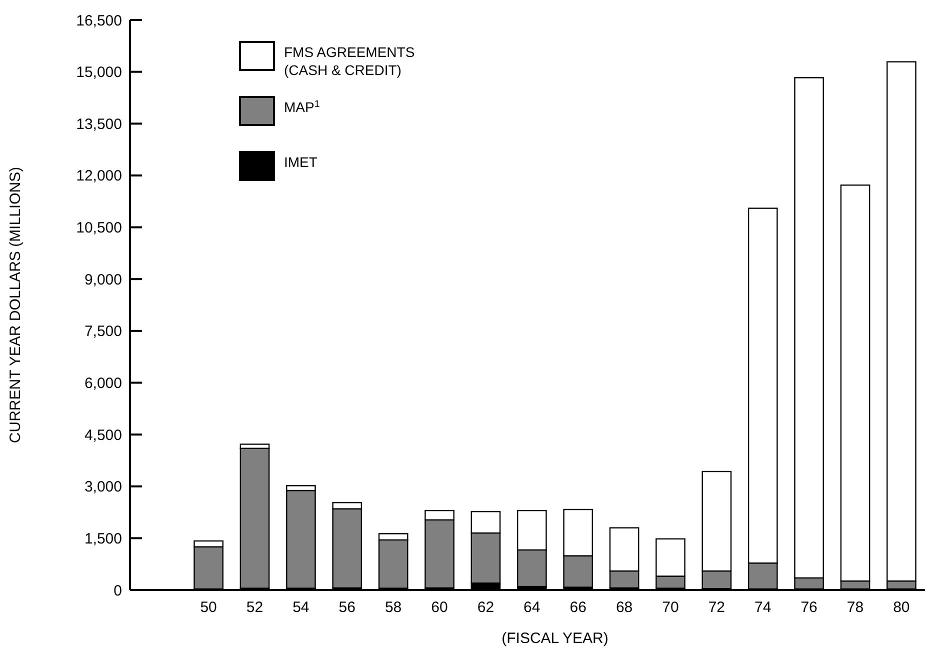 The width and height of the screenshot is (931, 655). Describe the element at coordinates (555, 638) in the screenshot. I see `x-axis-title: (FISCAL YEAR)` at that location.